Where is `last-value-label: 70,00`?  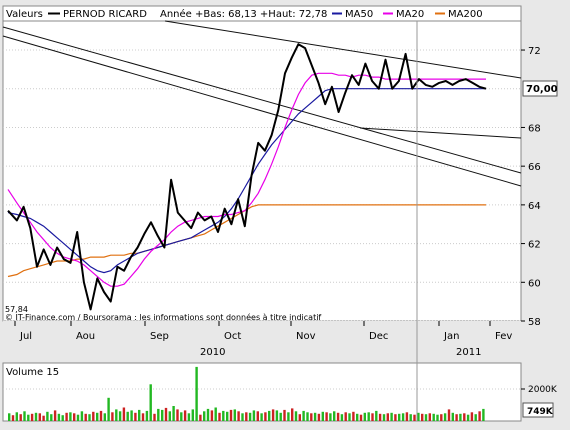
last-value-label: 70,00 is located at coordinates (542, 89).